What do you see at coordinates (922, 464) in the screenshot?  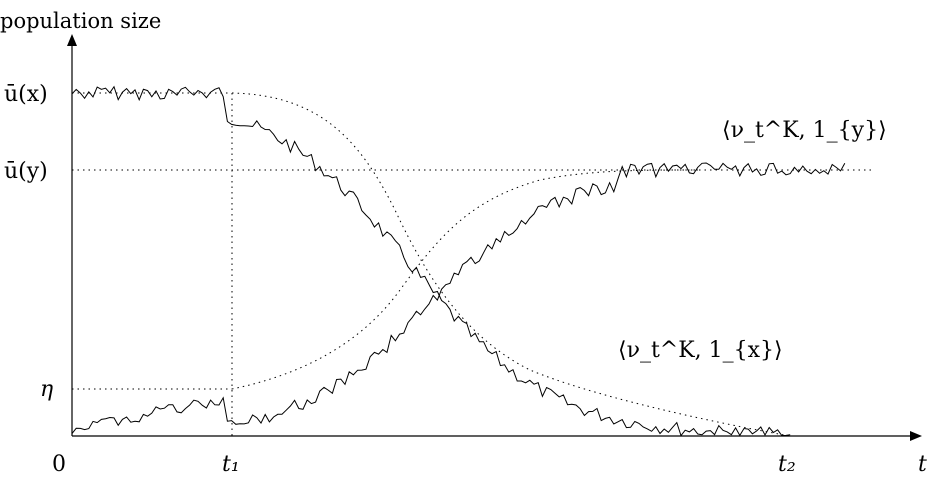 I see `x-axis-label: t` at bounding box center [922, 464].